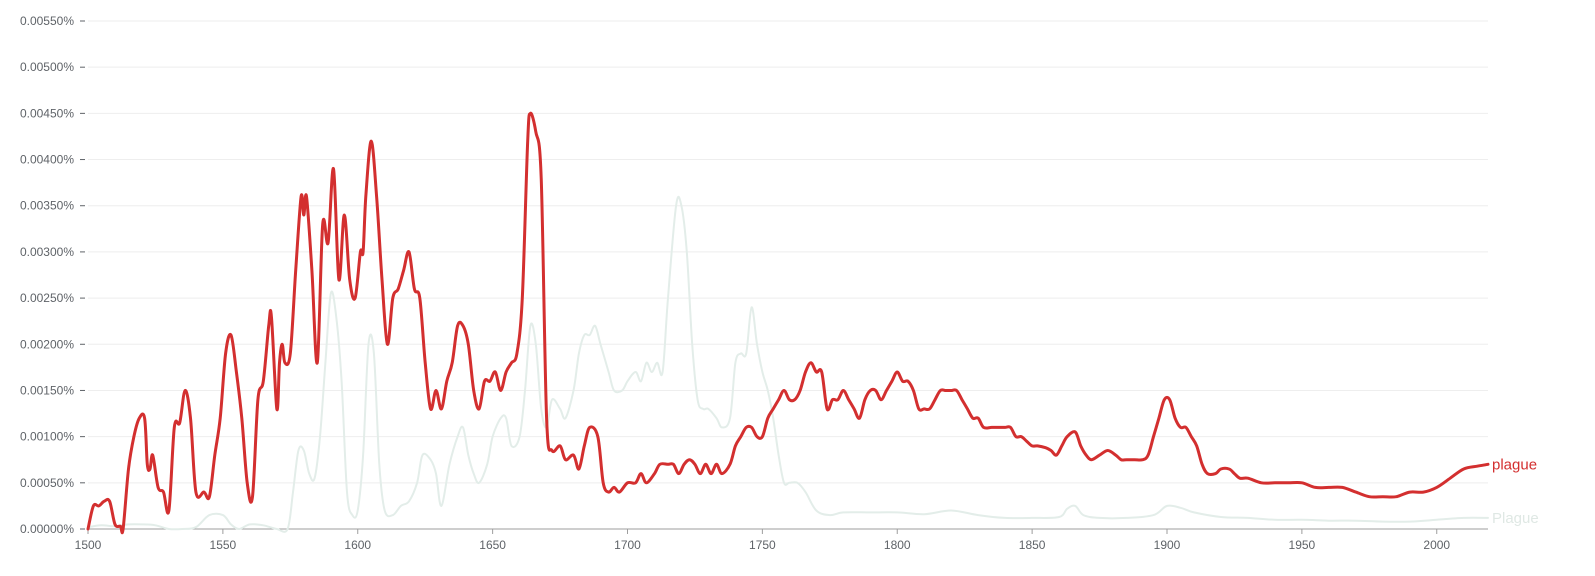 Image resolution: width=1595 pixels, height=576 pixels. Describe the element at coordinates (47, 344) in the screenshot. I see `y-tick-label: 0.00200%` at that location.